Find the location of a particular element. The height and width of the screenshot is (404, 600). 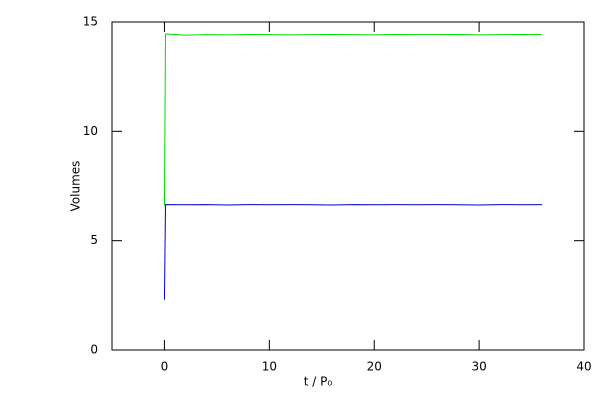

x-tick-label: 10 is located at coordinates (269, 367).